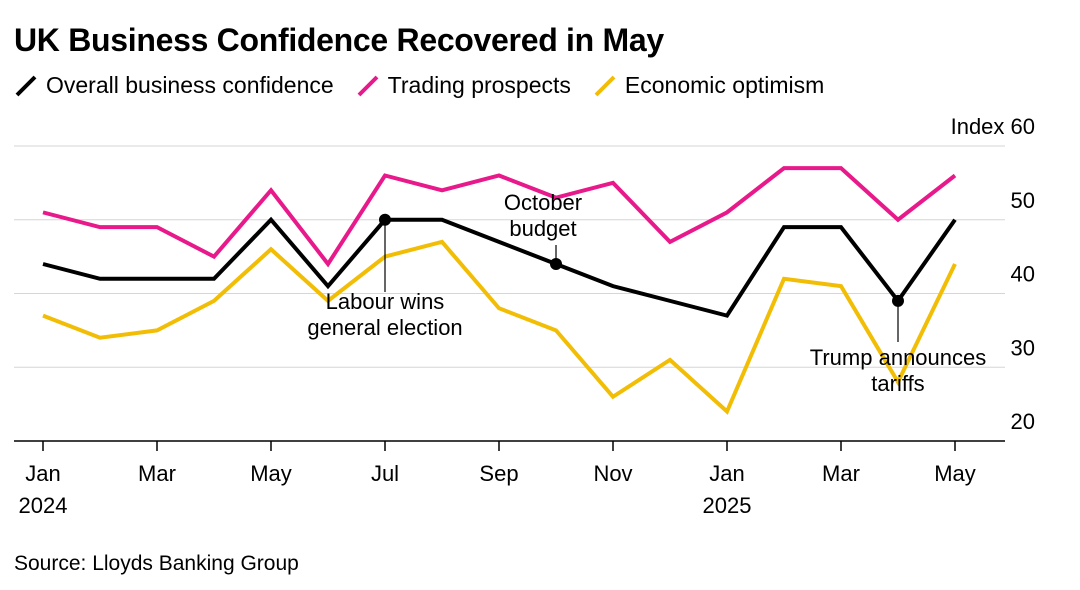 The height and width of the screenshot is (590, 1080). What do you see at coordinates (385, 473) in the screenshot?
I see `x-tick-label: Jul` at bounding box center [385, 473].